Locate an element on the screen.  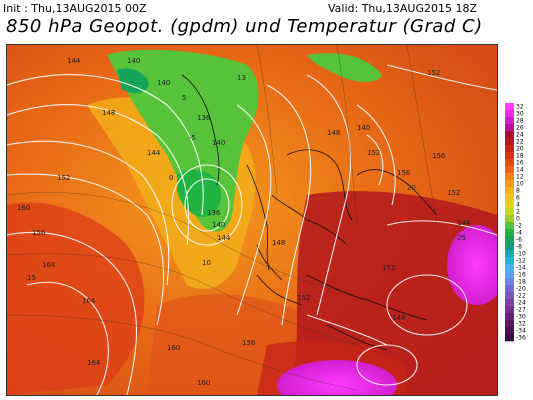
scale-label: -6 is located at coordinates (519, 240).